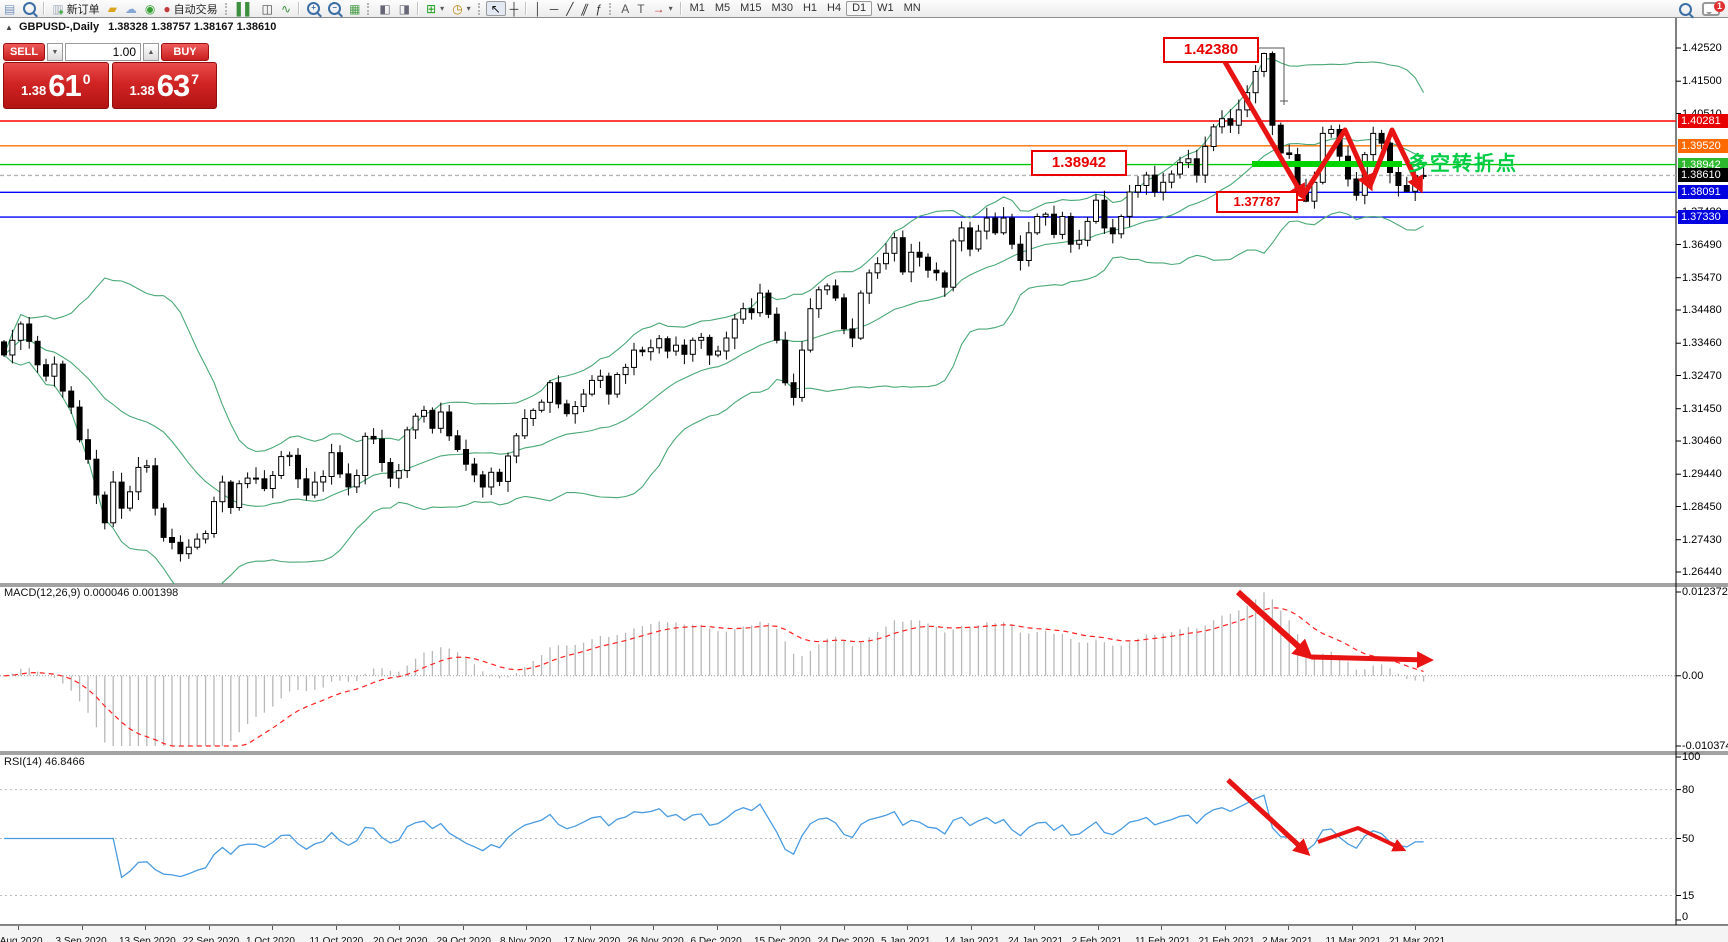 This screenshot has width=1728, height=942. Describe the element at coordinates (906, 939) in the screenshot. I see `date-label: 5 Jan 2021` at that location.